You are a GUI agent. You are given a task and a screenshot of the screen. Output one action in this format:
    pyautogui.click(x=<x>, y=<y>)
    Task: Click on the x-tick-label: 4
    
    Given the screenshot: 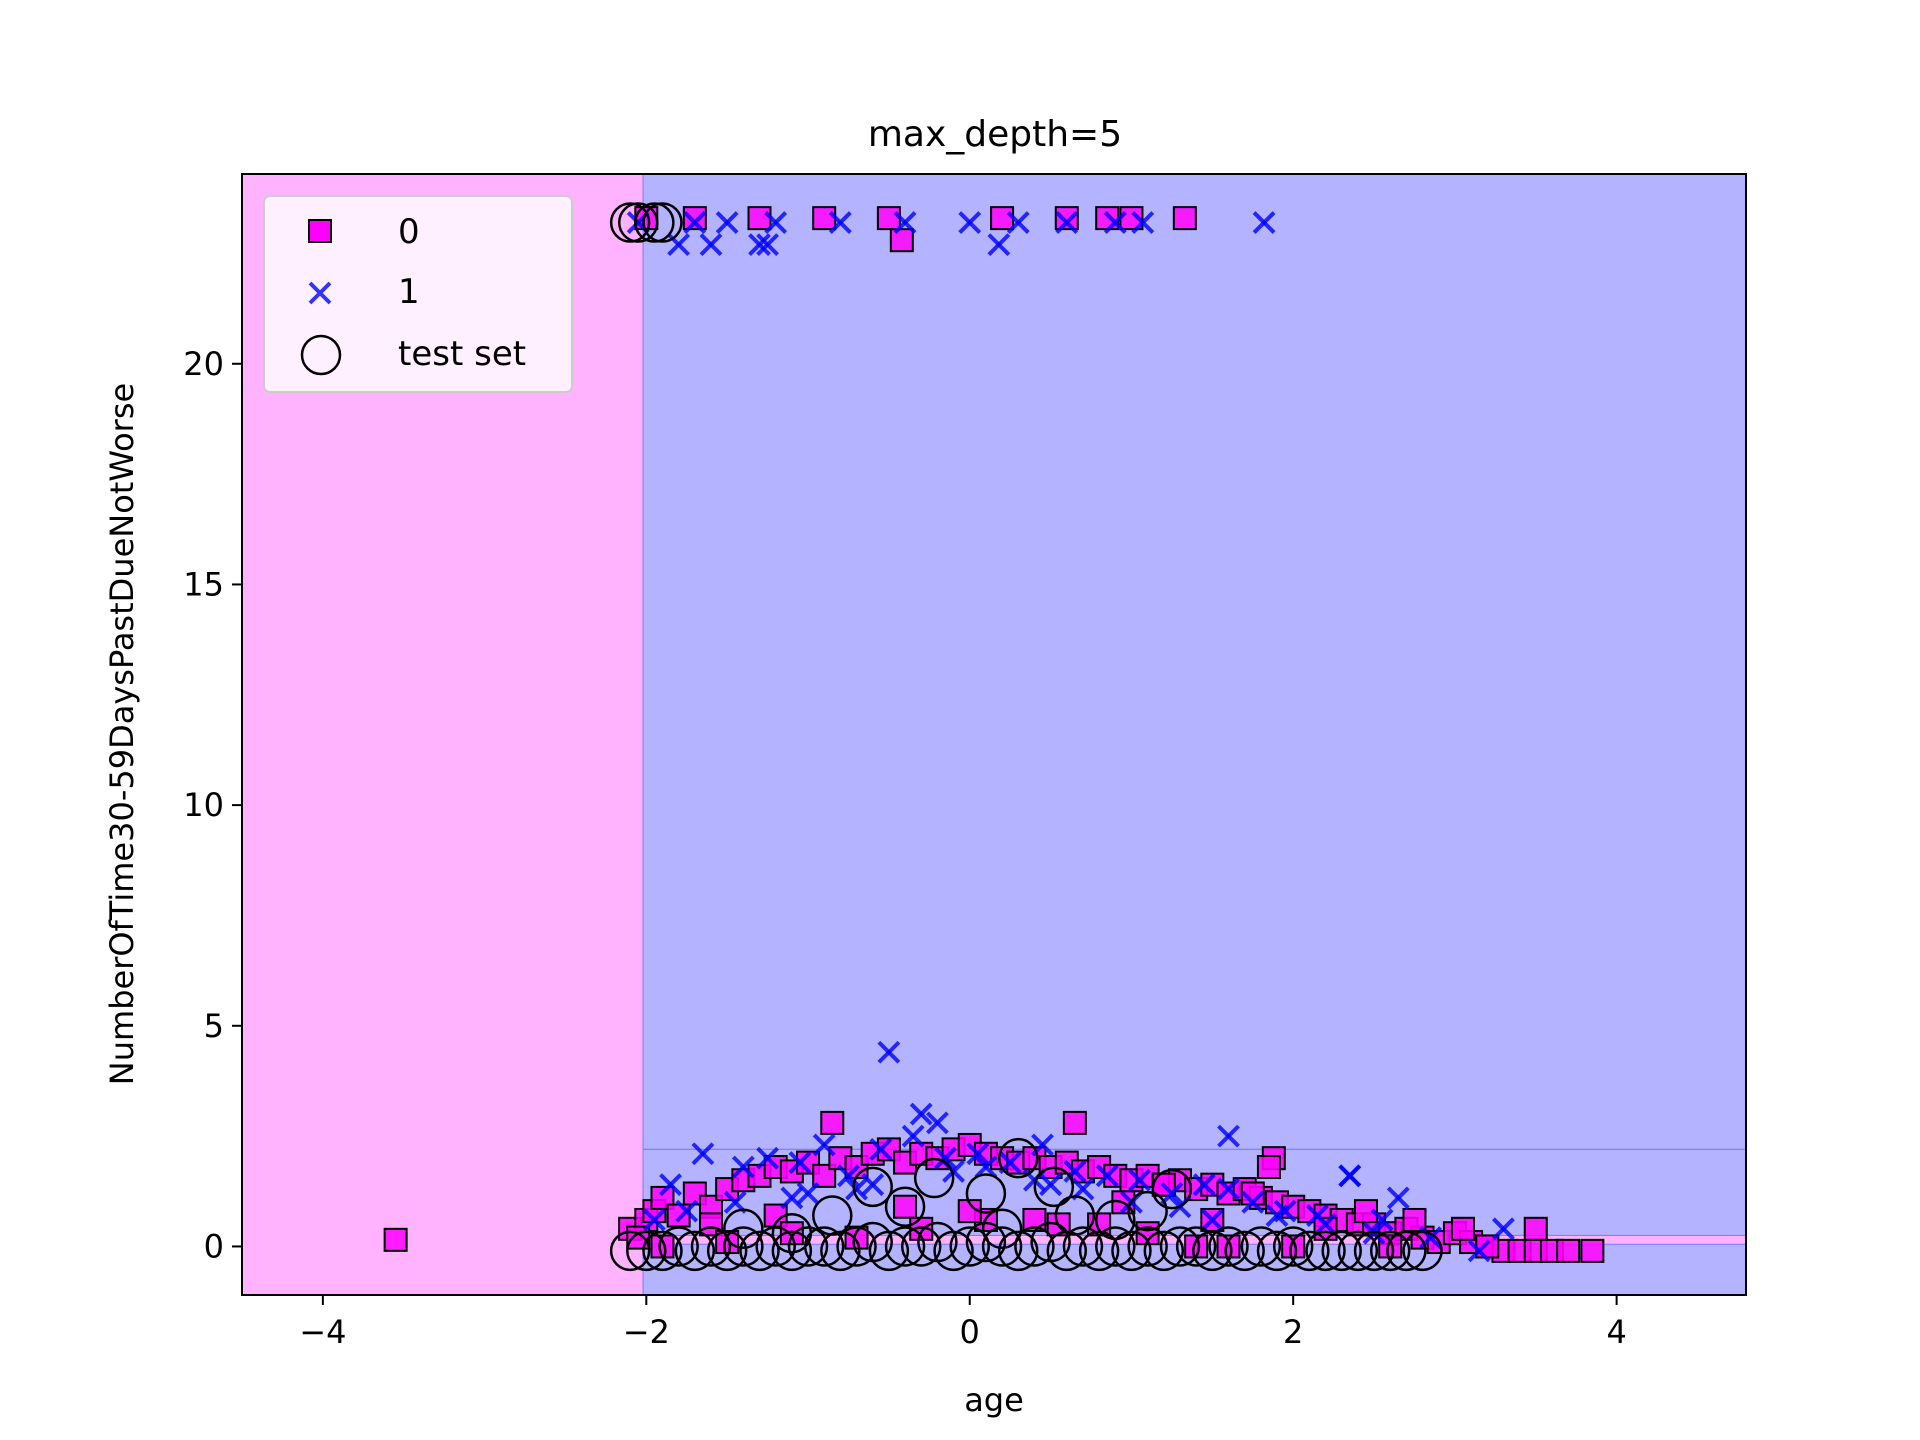 What is the action you would take?
    pyautogui.click(x=1616, y=1332)
    